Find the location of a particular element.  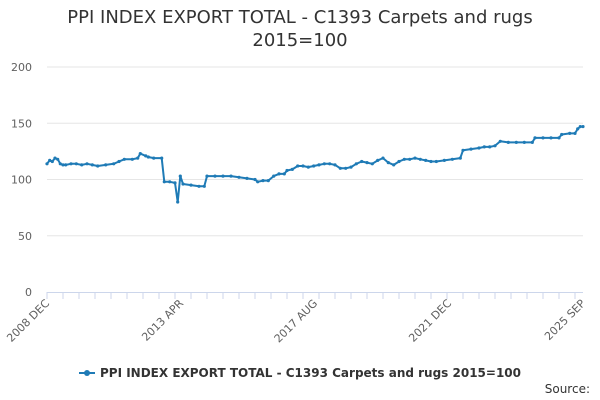

x-tick-label: 2013 APR is located at coordinates (162, 320).